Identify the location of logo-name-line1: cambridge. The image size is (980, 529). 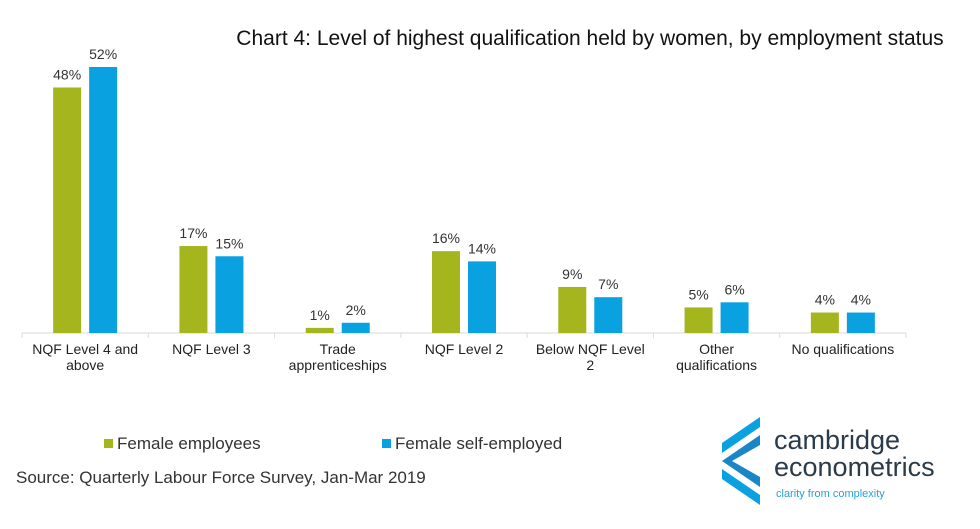
(837, 440).